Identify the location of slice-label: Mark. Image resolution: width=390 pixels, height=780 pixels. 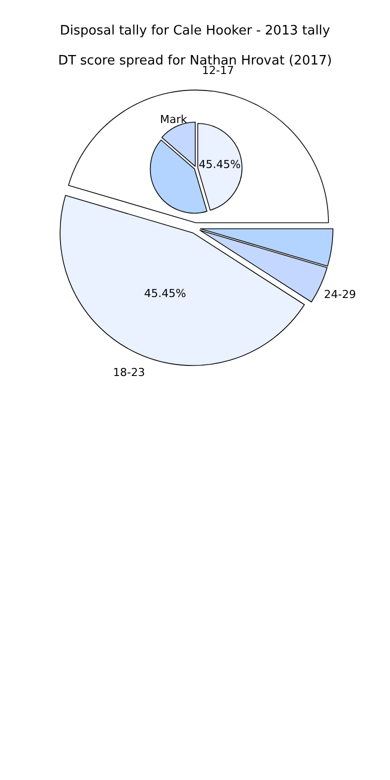
(174, 119).